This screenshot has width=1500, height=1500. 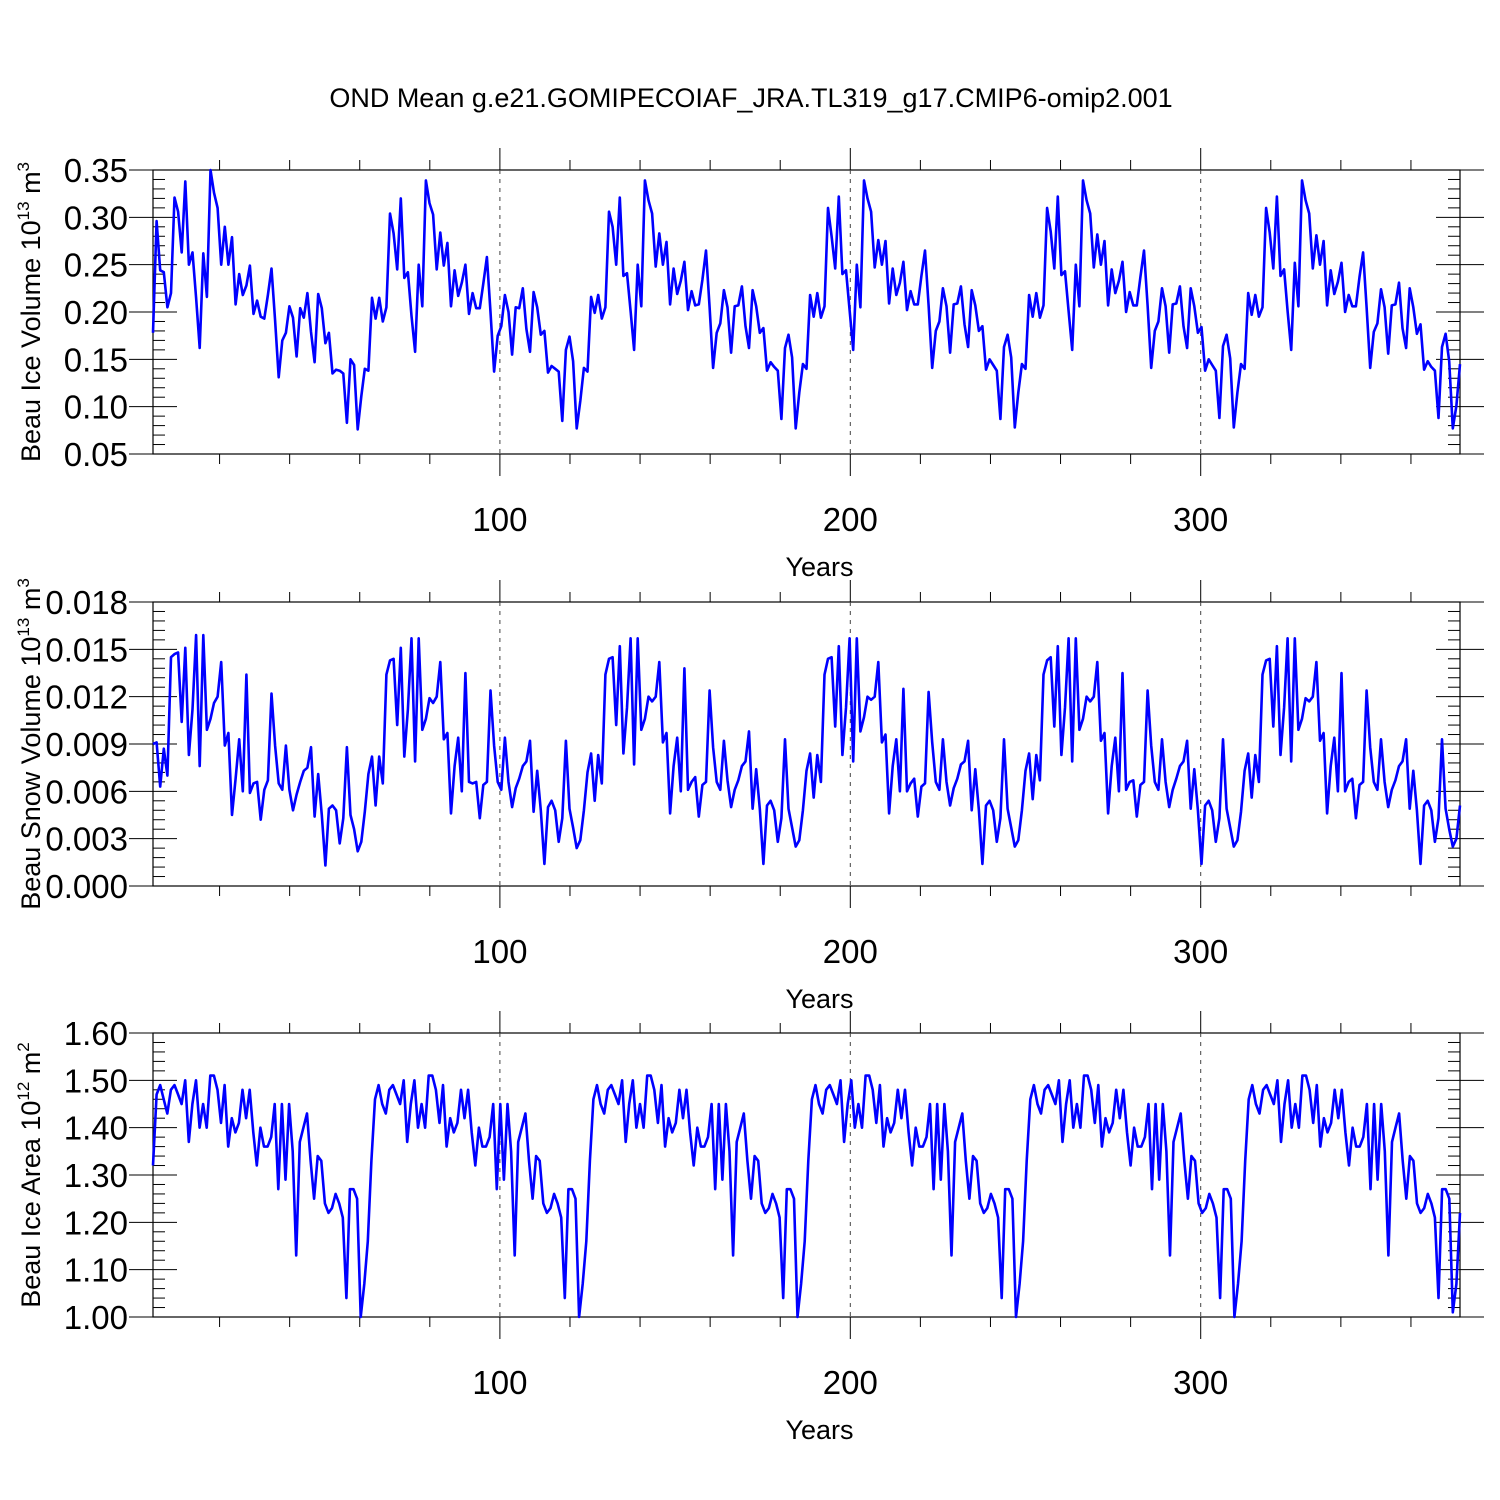 What do you see at coordinates (96, 170) in the screenshot?
I see `y-tick-label: 0.35` at bounding box center [96, 170].